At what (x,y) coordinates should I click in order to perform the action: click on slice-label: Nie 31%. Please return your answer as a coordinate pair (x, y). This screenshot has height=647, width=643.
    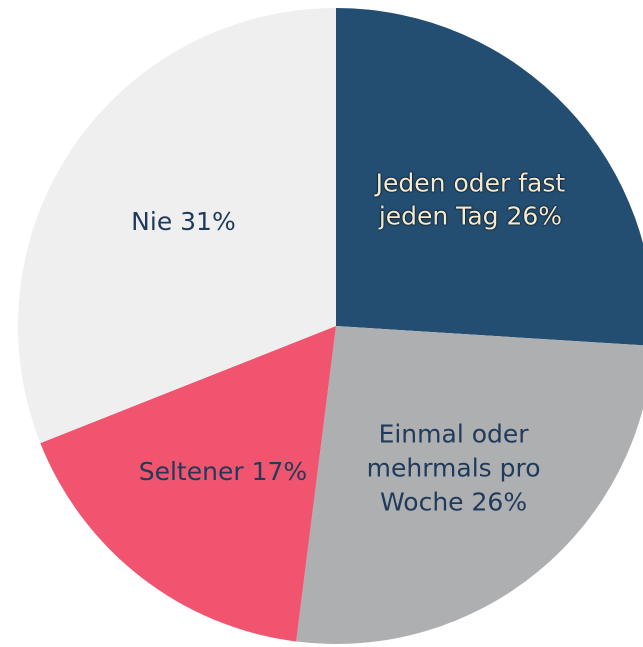
    Looking at the image, I should click on (183, 222).